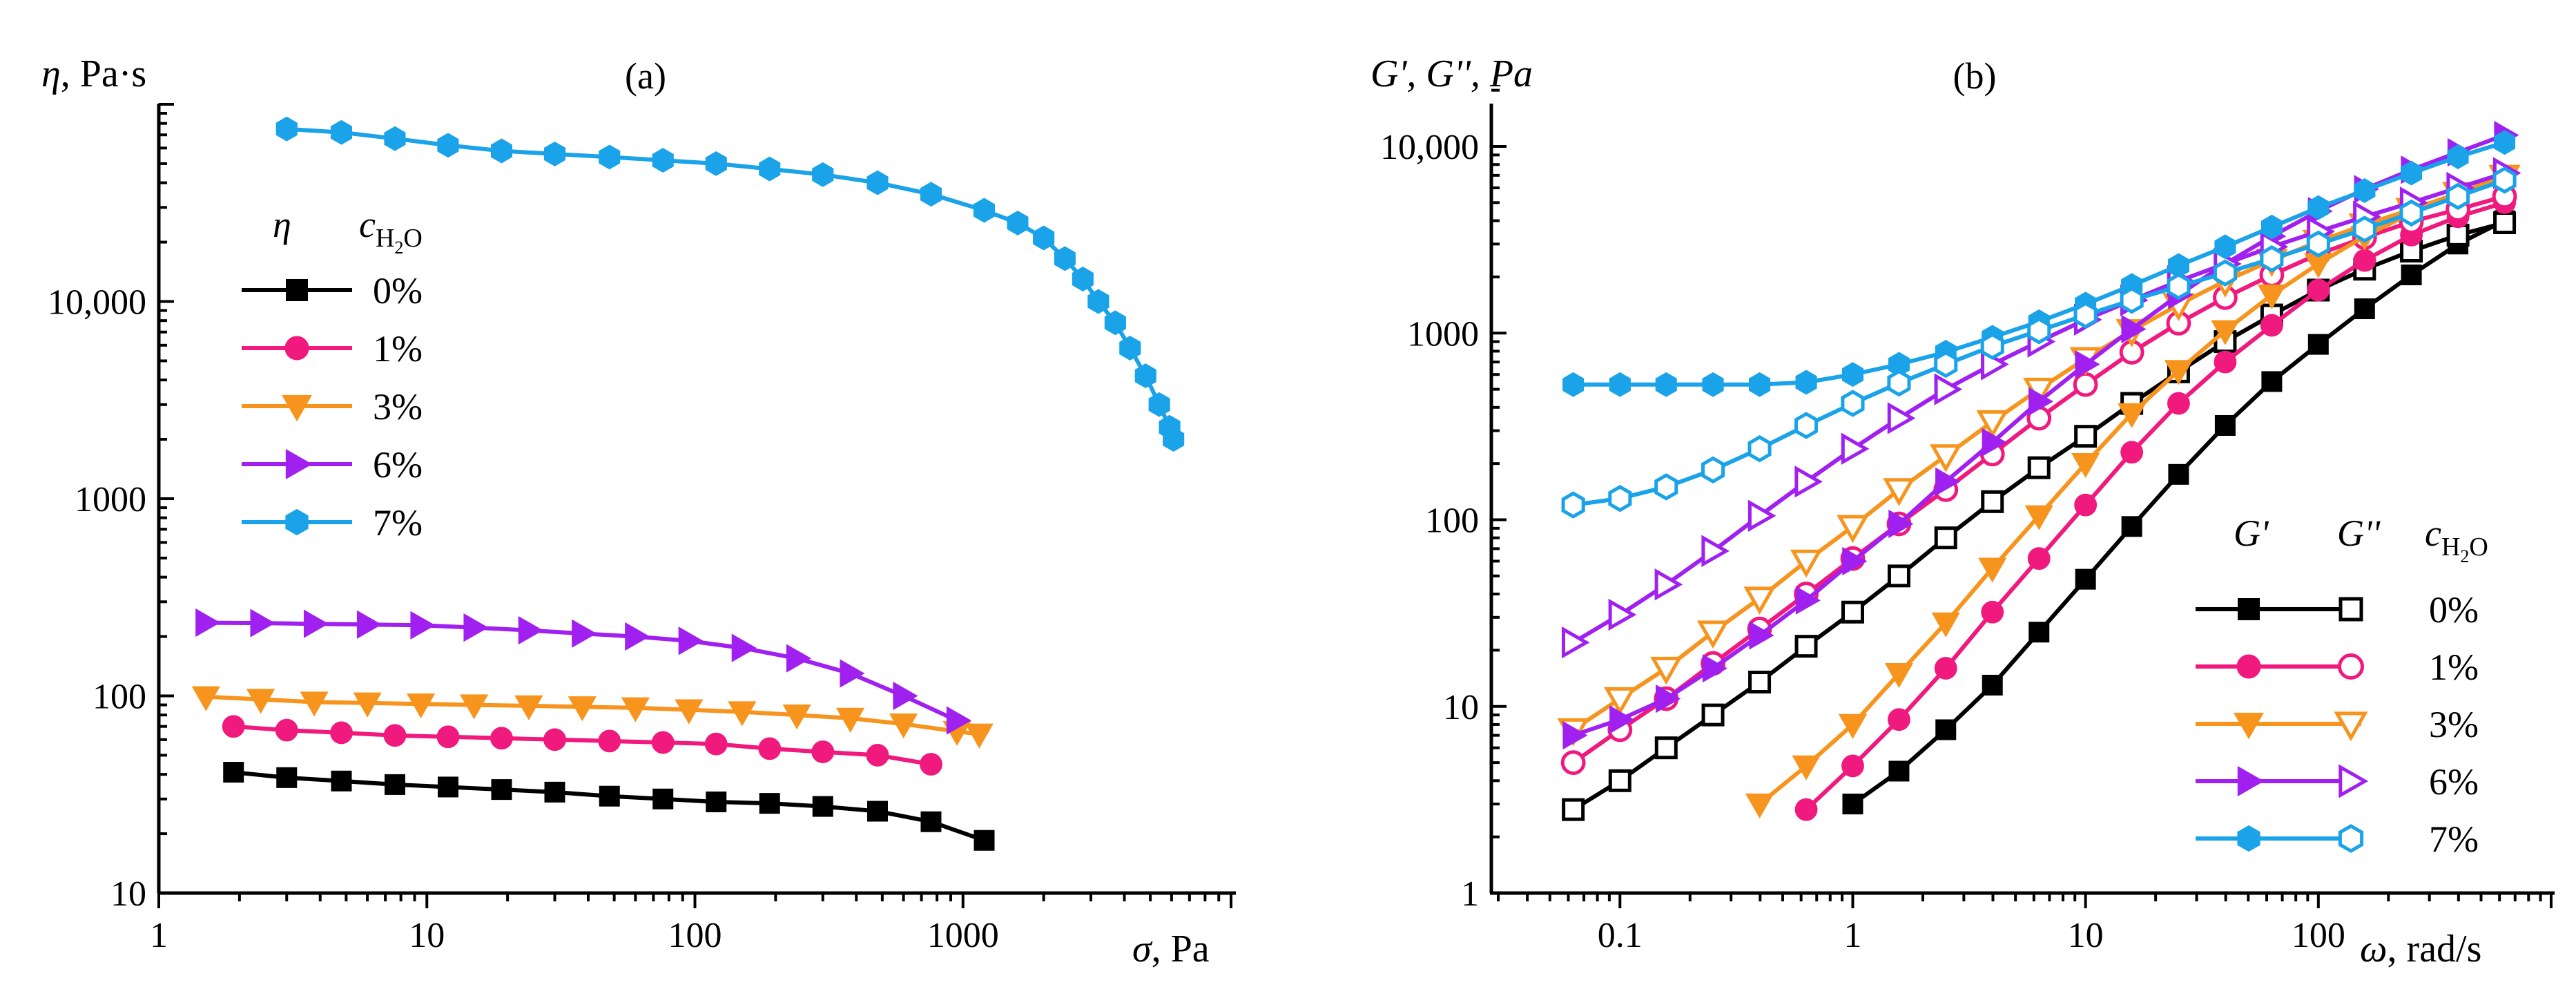 This screenshot has width=2576, height=987. Describe the element at coordinates (1470, 894) in the screenshot. I see `y-tick-label-b-0: 1` at that location.